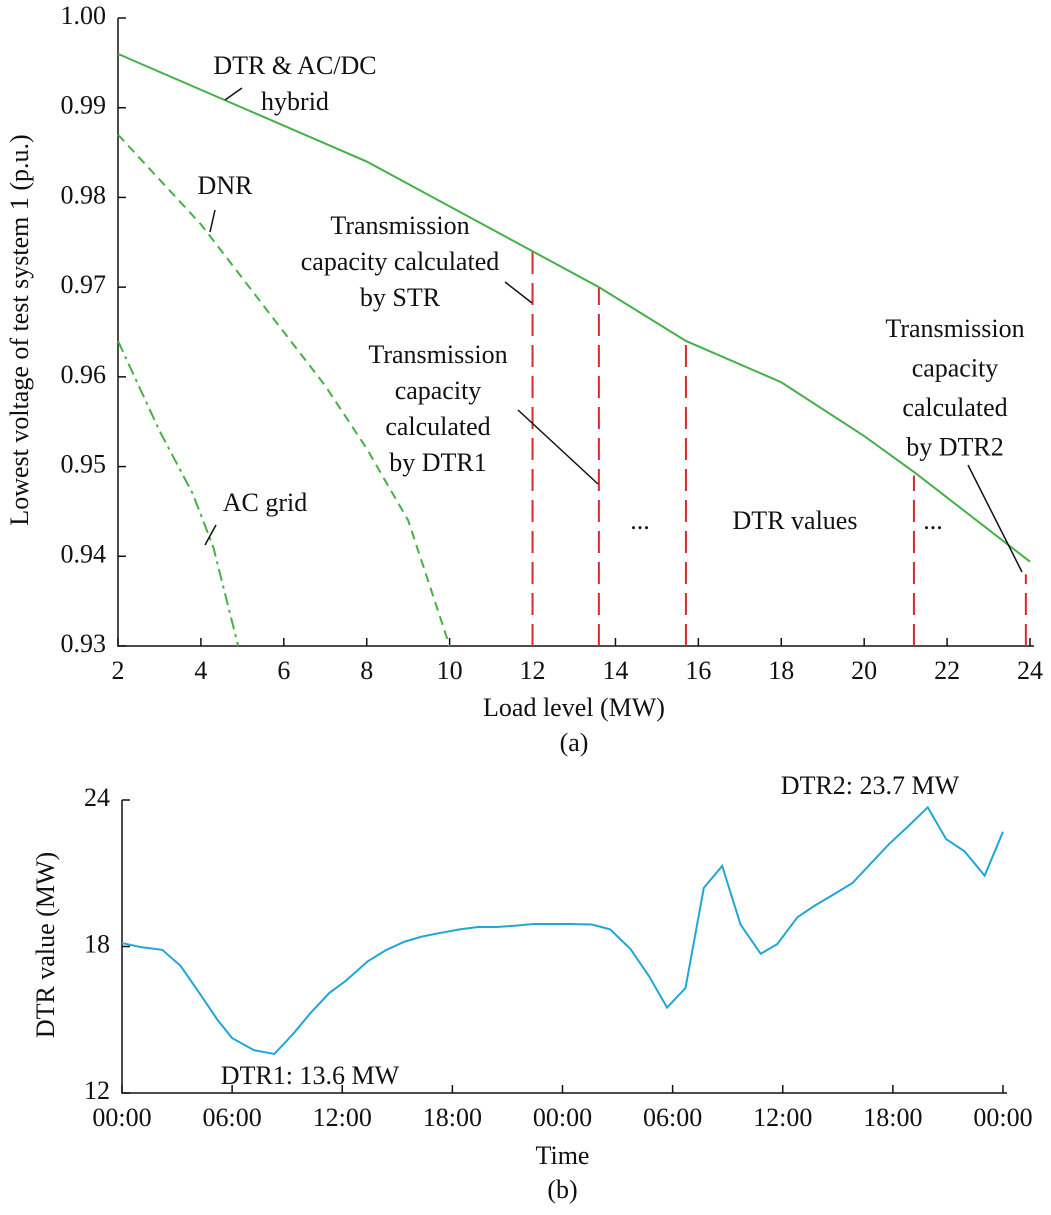 This screenshot has width=1051, height=1215. What do you see at coordinates (294, 65) in the screenshot?
I see `annotation: DTR & AC/DC` at bounding box center [294, 65].